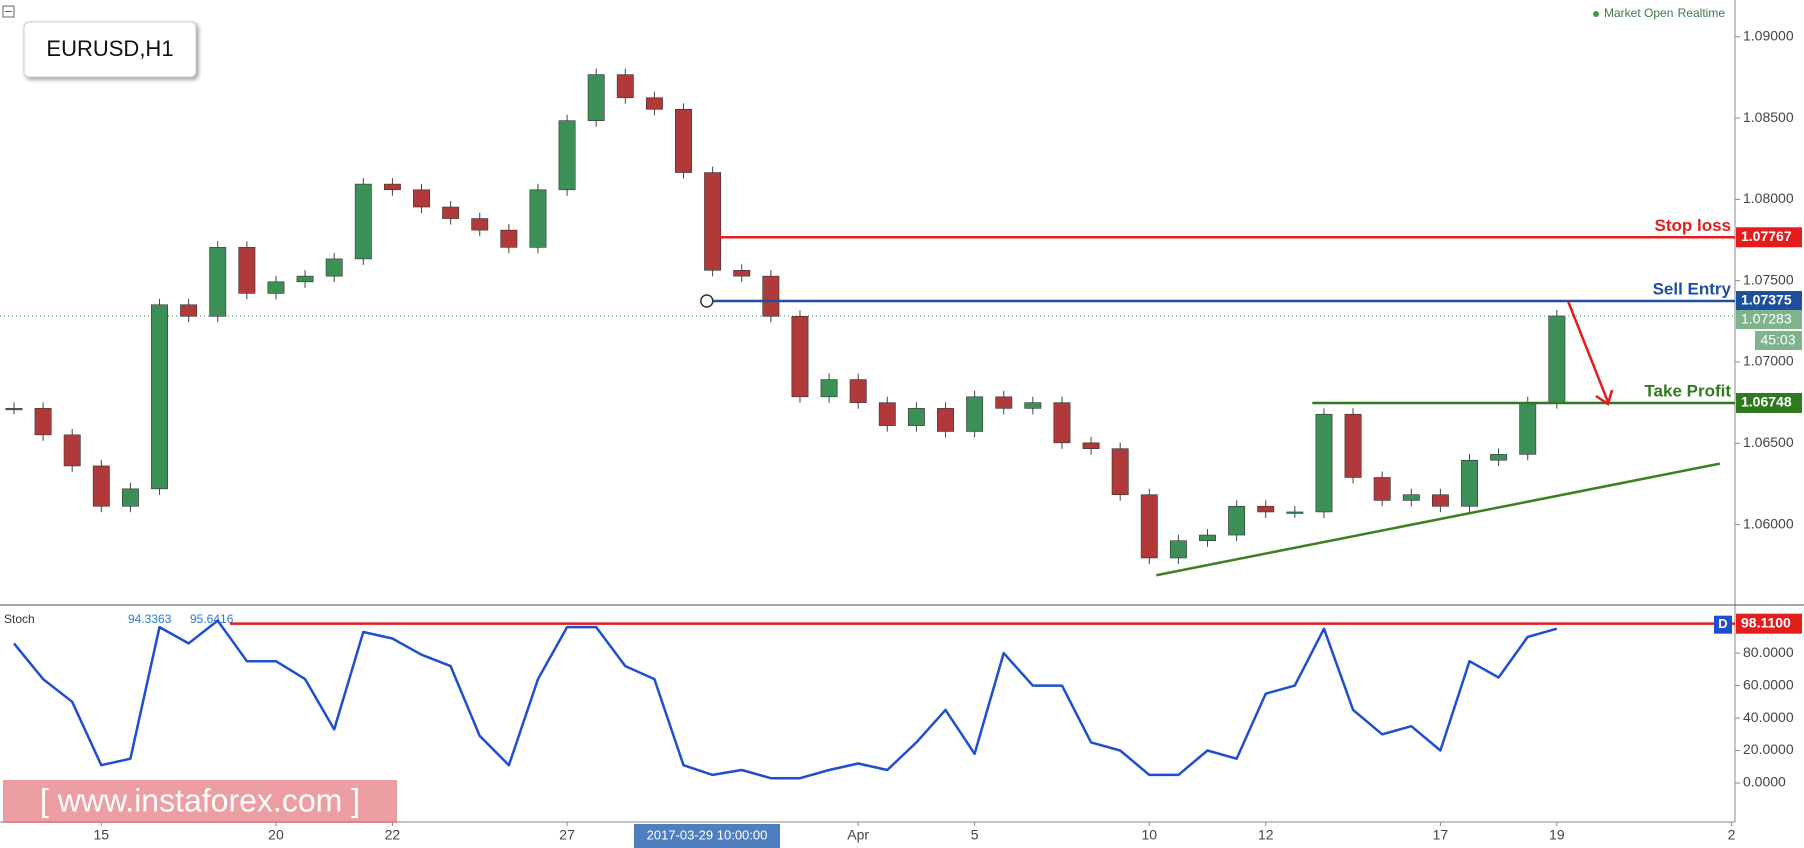 The height and width of the screenshot is (848, 1804). I want to click on x-tick-label: 20, so click(276, 835).